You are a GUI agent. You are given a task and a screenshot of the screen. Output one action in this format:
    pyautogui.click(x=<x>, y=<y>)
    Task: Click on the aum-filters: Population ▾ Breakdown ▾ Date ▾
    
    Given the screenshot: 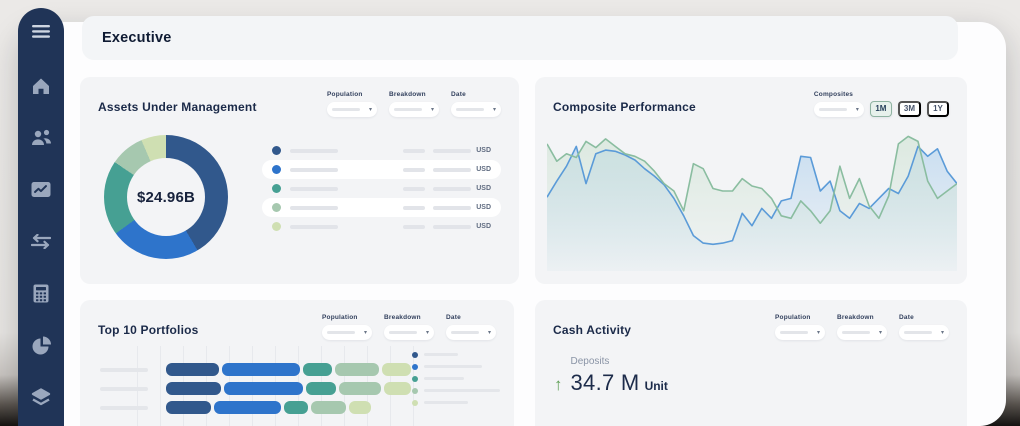 What is the action you would take?
    pyautogui.click(x=414, y=104)
    